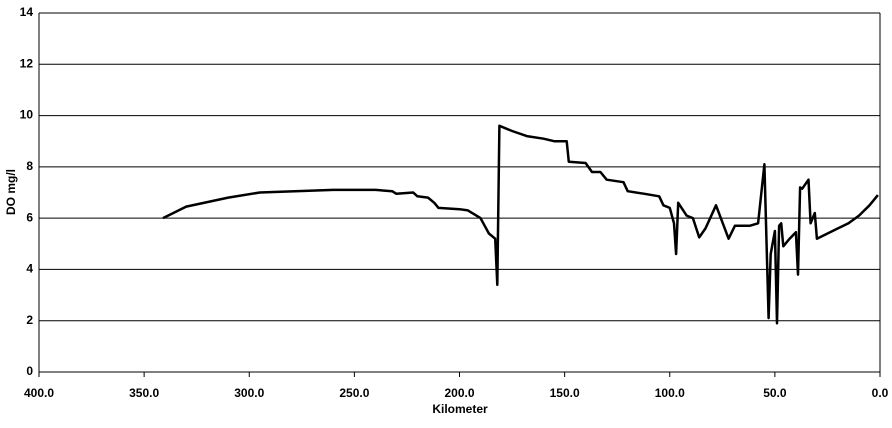 The height and width of the screenshot is (428, 892). What do you see at coordinates (11, 192) in the screenshot?
I see `y-axis-label: DO mg/l` at bounding box center [11, 192].